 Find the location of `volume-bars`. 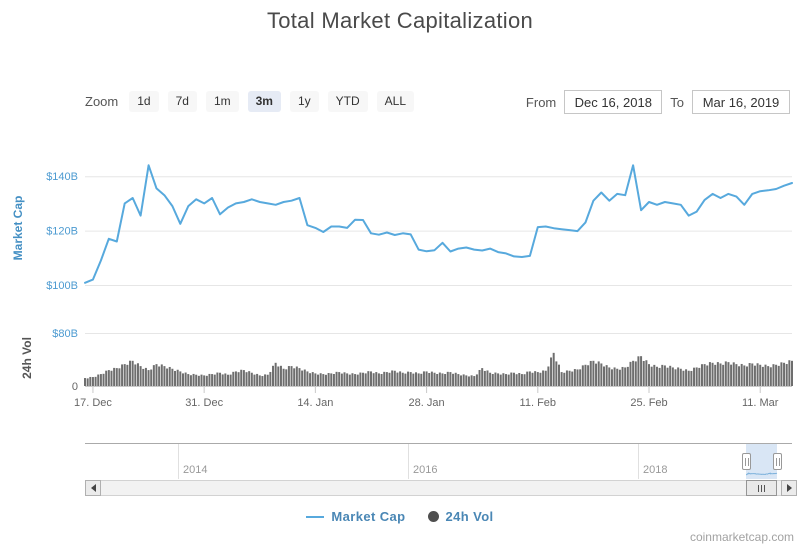

volume-bars is located at coordinates (438, 369).